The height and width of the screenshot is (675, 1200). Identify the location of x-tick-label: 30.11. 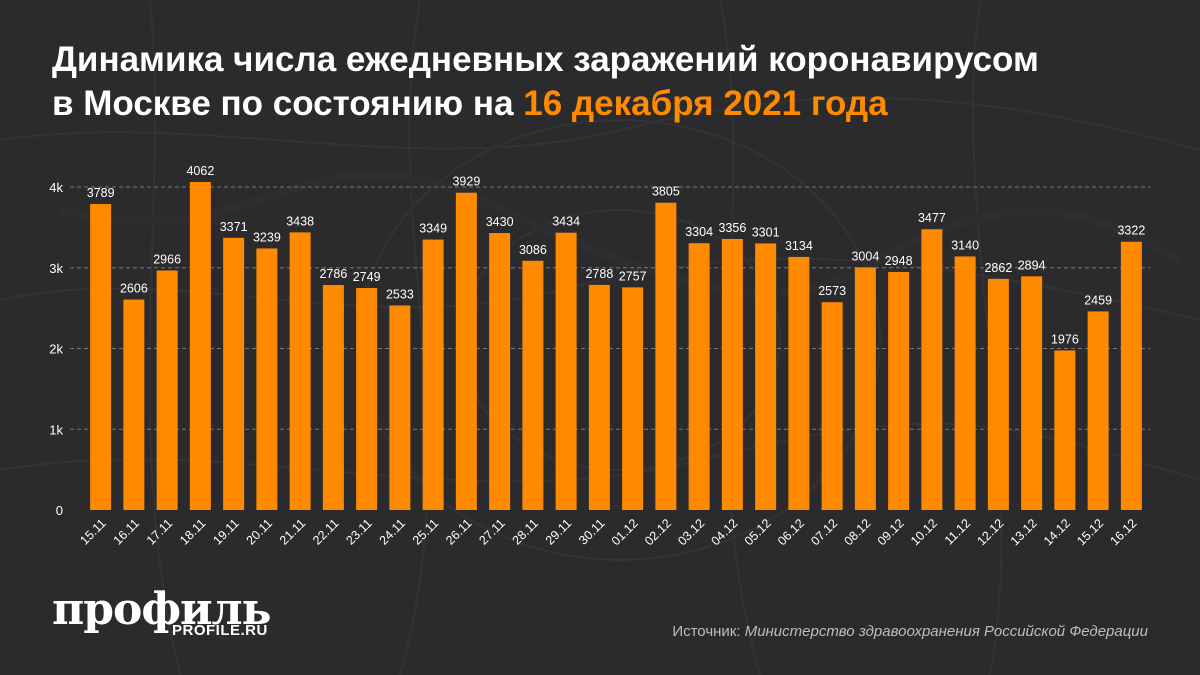
(591, 531).